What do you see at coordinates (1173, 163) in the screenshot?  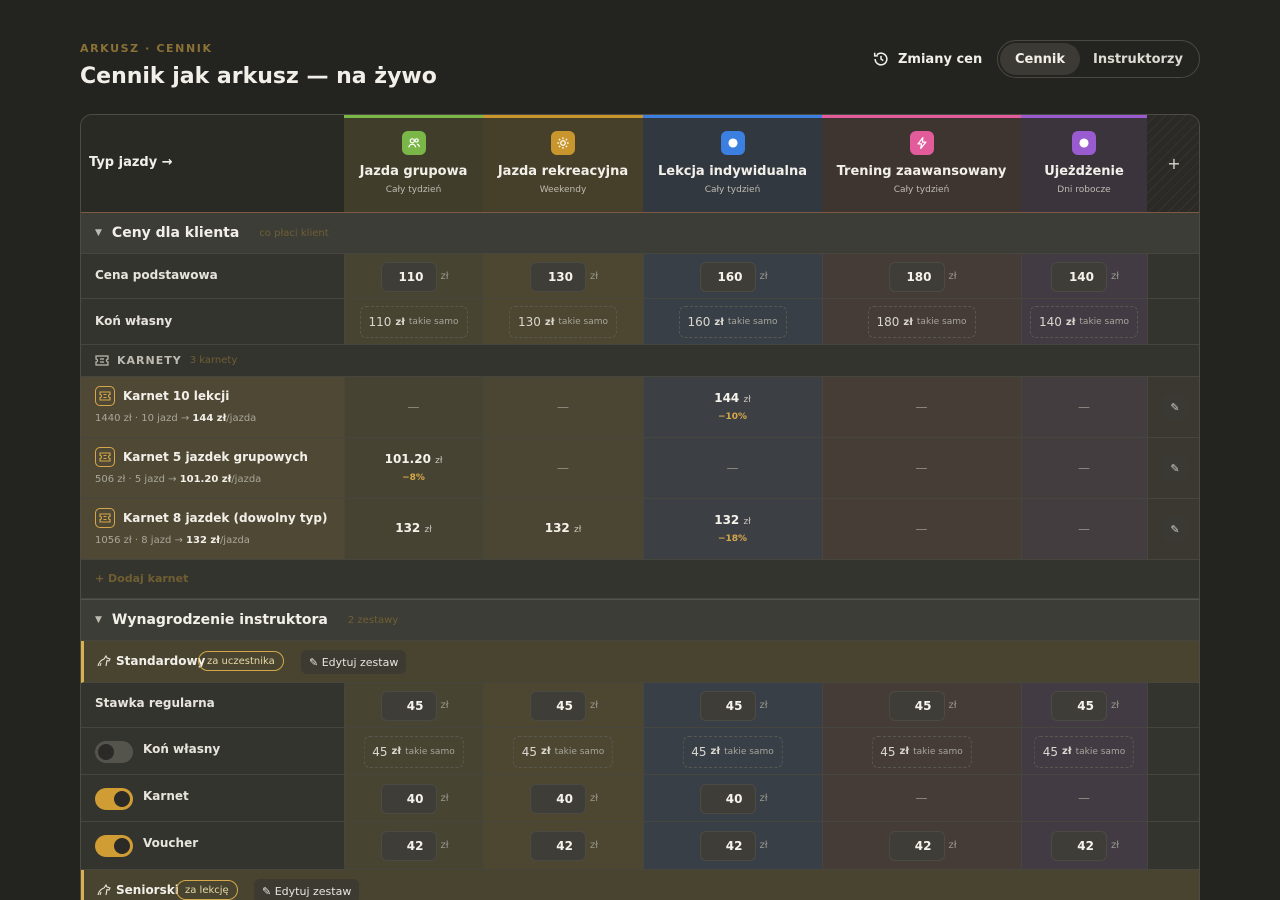 I see `add-column-button: +` at bounding box center [1173, 163].